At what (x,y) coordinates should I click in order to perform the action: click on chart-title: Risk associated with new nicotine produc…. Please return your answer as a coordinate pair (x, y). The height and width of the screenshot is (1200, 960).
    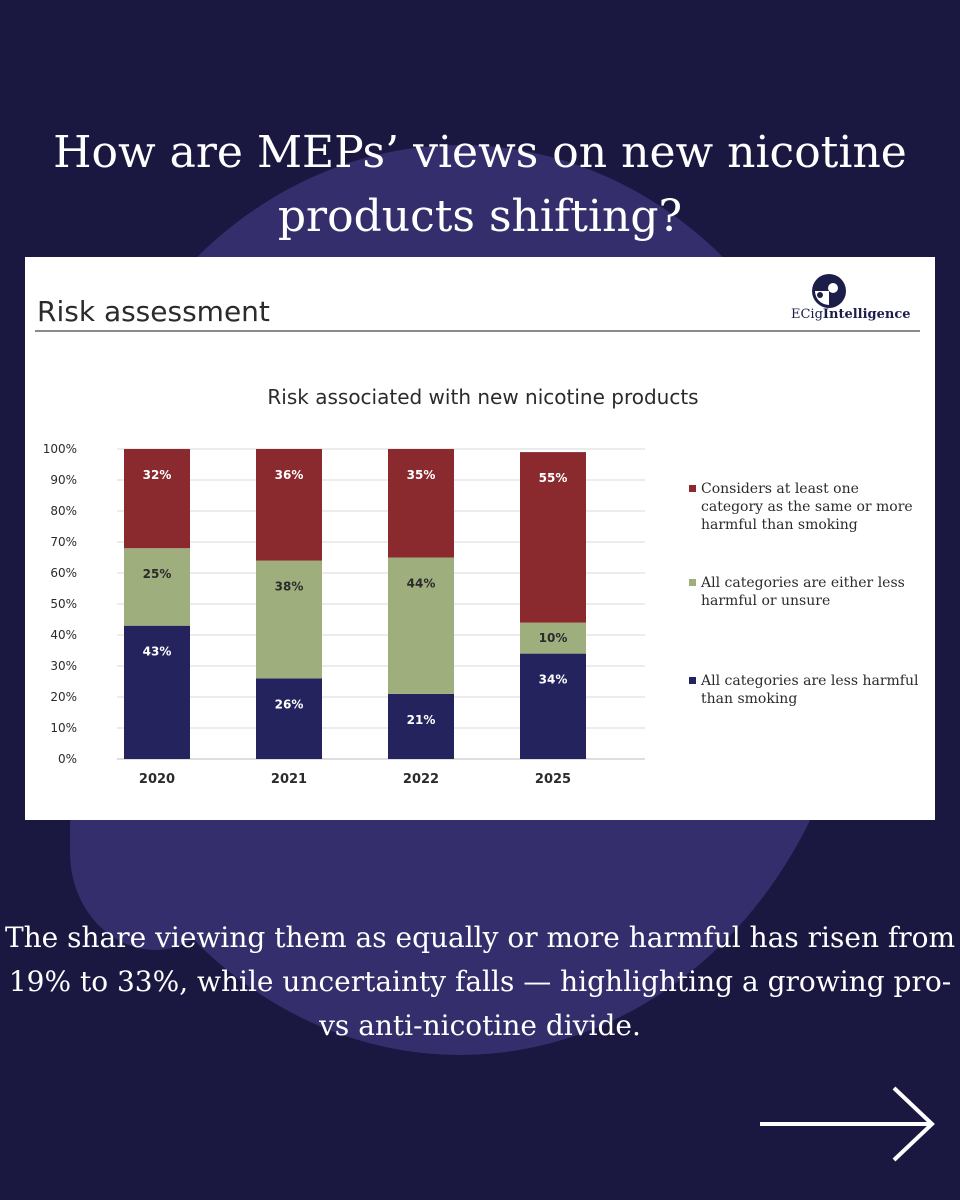
    Looking at the image, I should click on (482, 397).